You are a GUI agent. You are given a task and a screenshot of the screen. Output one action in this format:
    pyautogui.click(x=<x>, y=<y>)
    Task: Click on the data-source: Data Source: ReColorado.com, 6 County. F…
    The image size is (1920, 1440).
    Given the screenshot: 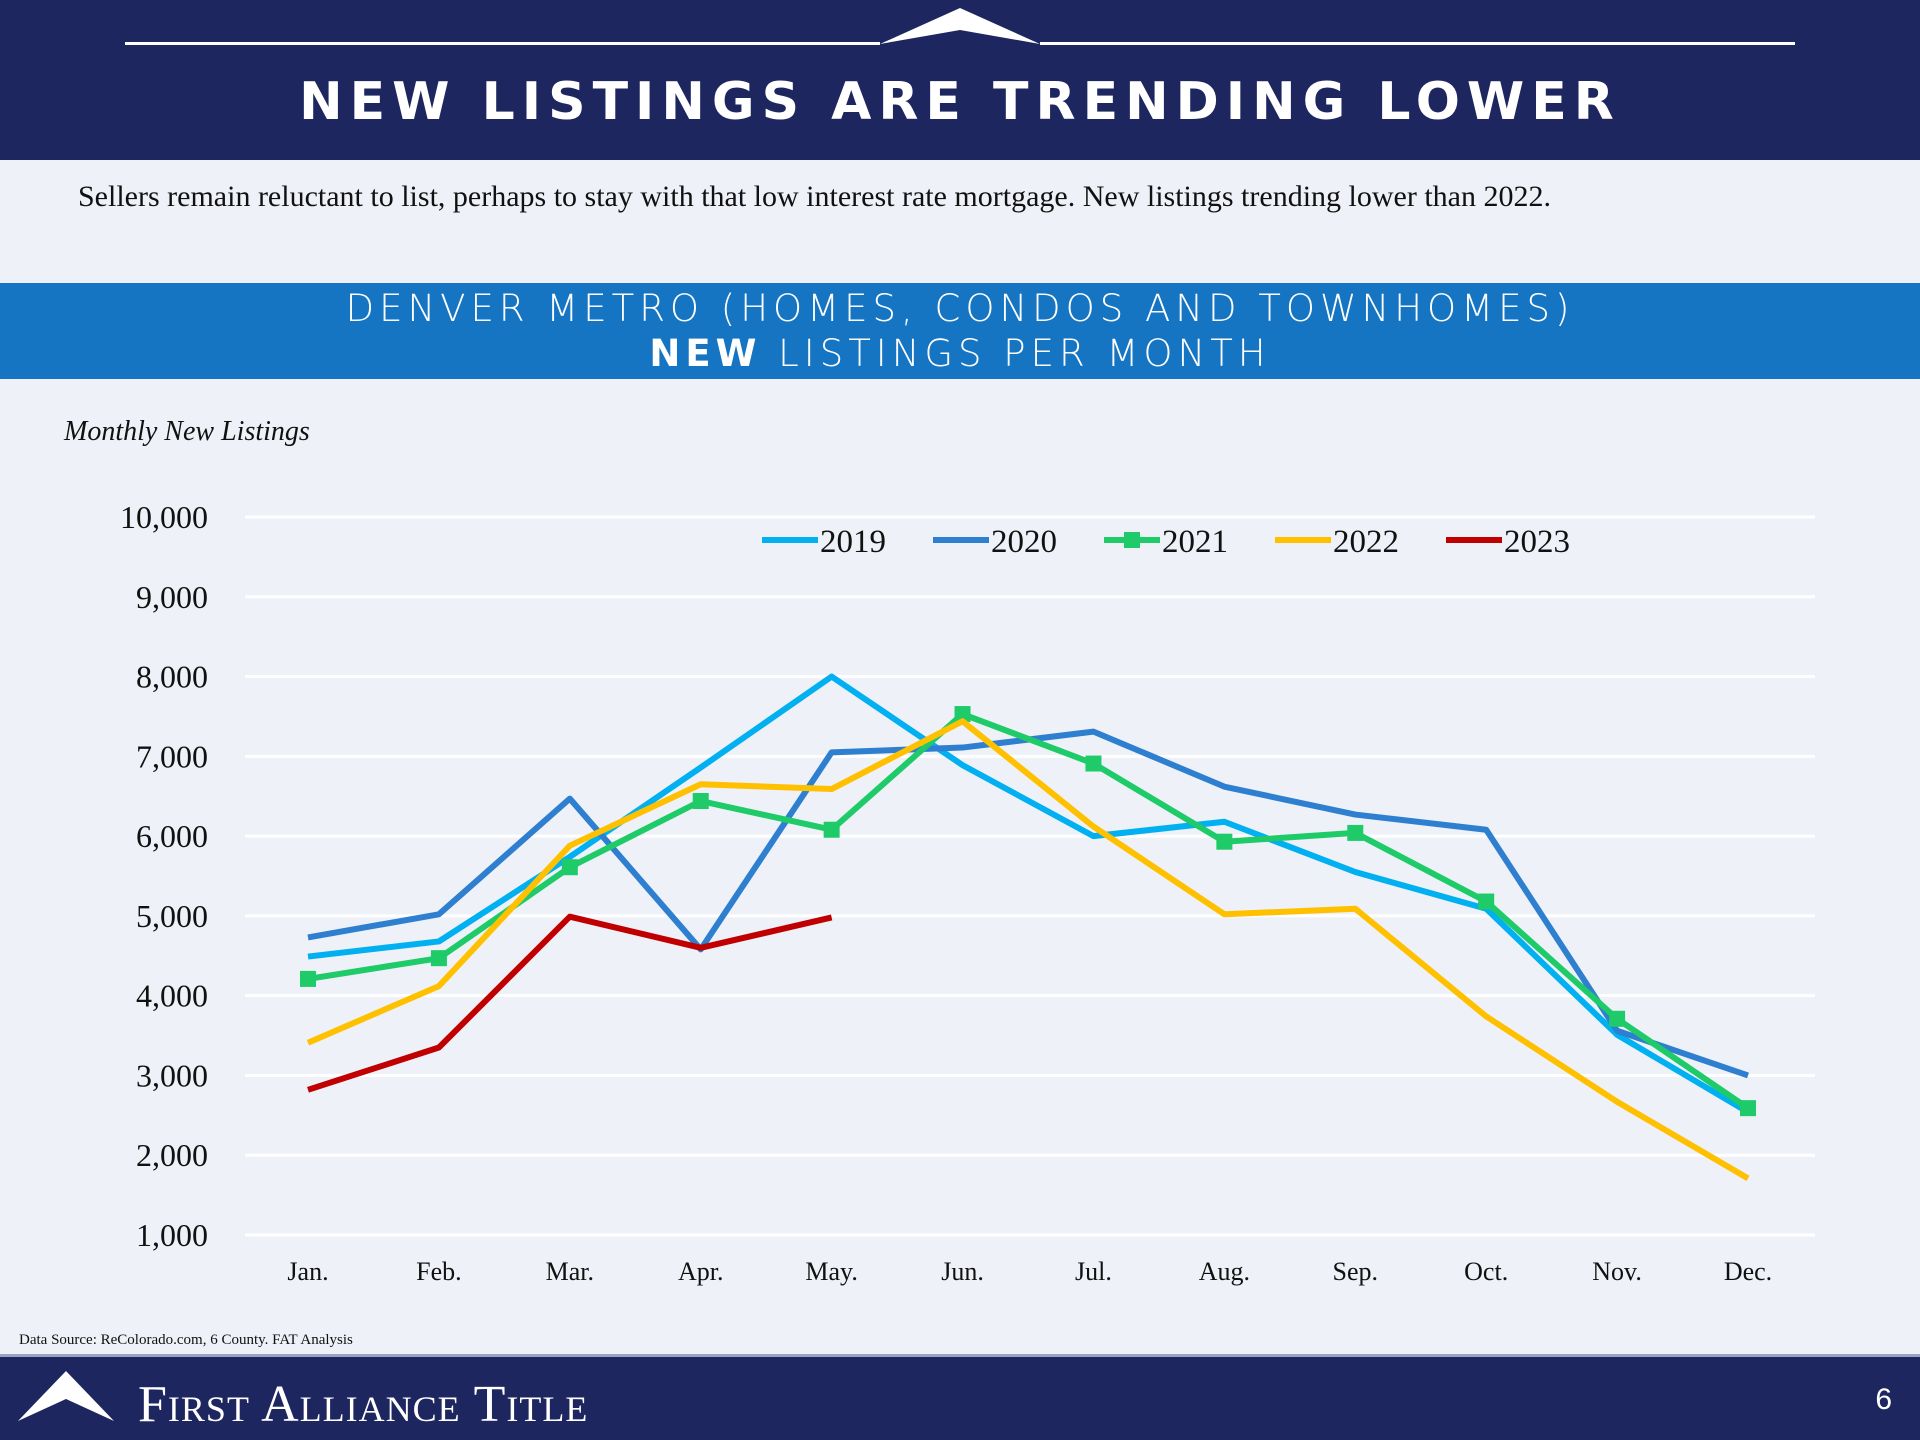 What is the action you would take?
    pyautogui.click(x=186, y=1340)
    